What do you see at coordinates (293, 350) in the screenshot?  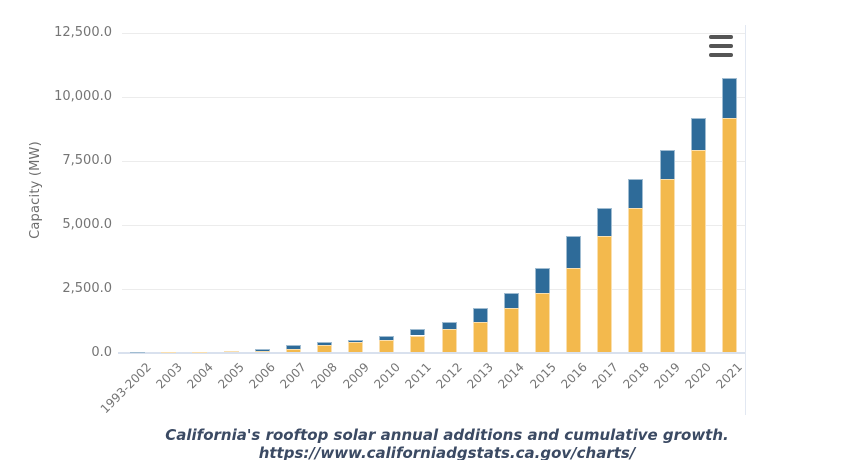 I see `bar-2007-cumulative` at bounding box center [293, 350].